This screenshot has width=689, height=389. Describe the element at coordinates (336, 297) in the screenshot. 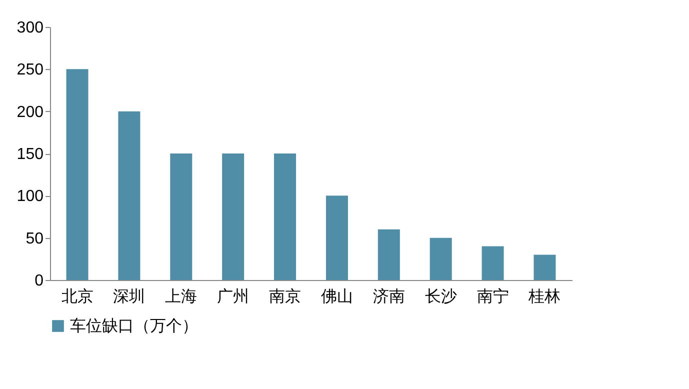

I see `x-tick-label: 佛山` at that location.